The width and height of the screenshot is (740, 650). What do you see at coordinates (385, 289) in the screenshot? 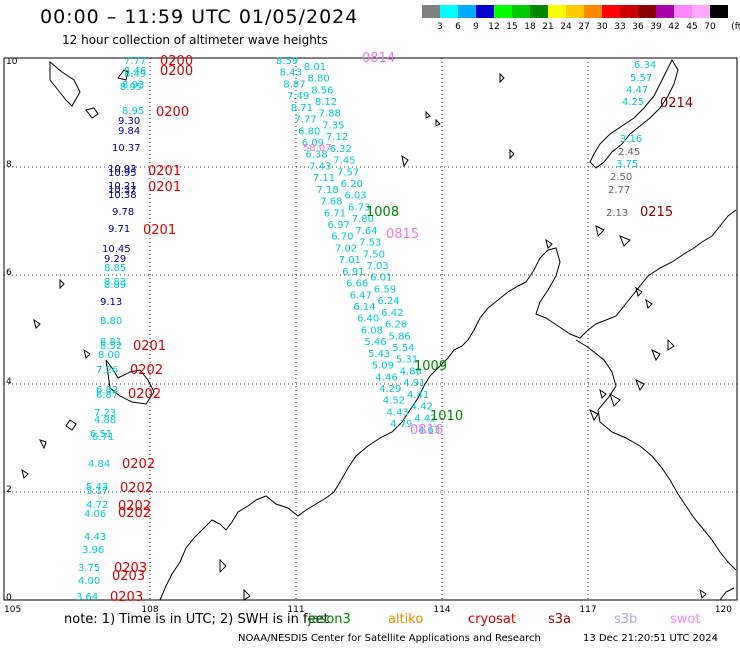
I see `wave-height-label: 6.59` at bounding box center [385, 289].